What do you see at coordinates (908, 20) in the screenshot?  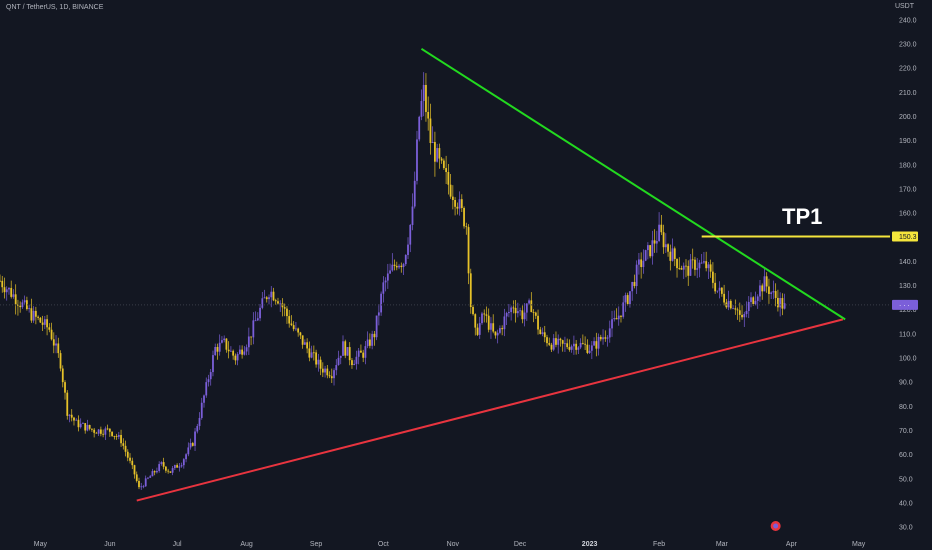 I see `price-tick-label: 240.0` at bounding box center [908, 20].